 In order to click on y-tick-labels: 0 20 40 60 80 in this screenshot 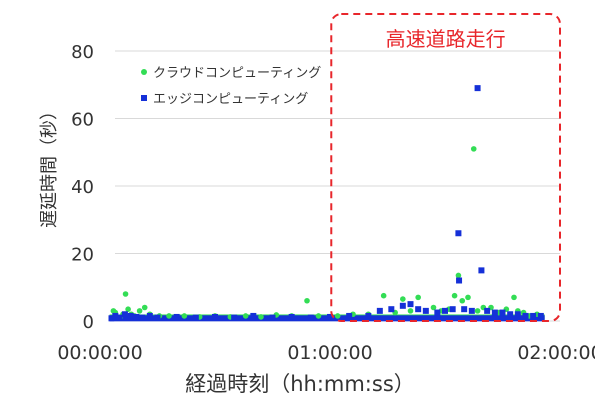, I will do `click(82, 187)`.